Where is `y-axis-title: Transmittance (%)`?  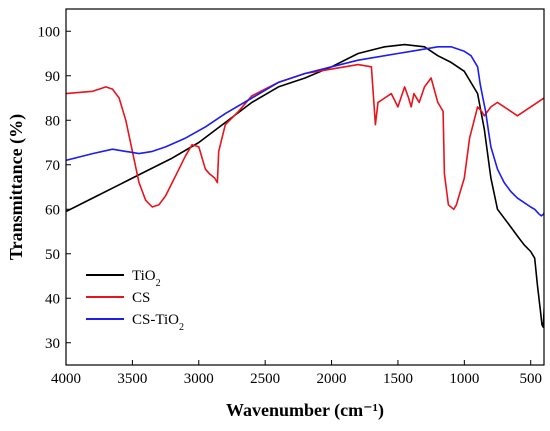
y-axis-title: Transmittance (%) is located at coordinates (16, 187).